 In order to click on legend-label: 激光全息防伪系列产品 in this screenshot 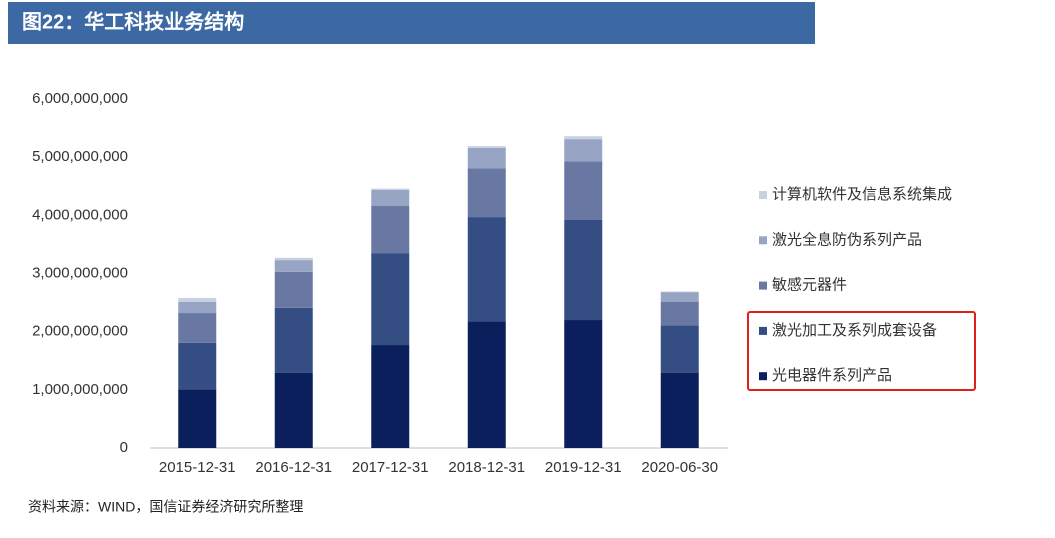, I will do `click(847, 239)`.